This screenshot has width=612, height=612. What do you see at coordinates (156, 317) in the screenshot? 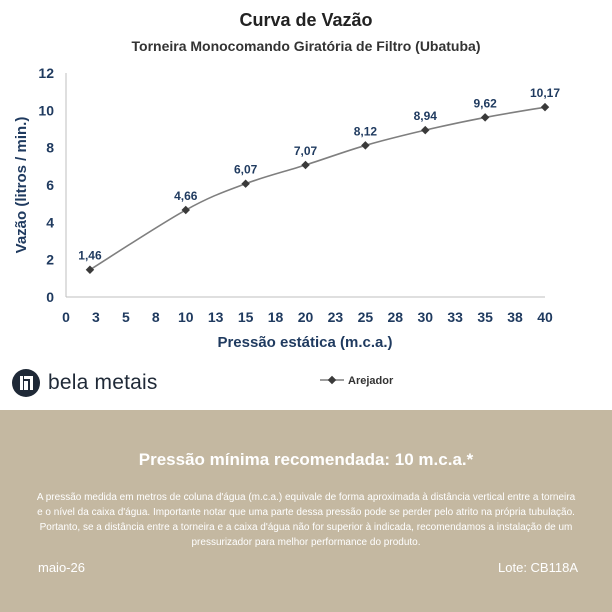
I see `x-tick-label: 8` at bounding box center [156, 317].